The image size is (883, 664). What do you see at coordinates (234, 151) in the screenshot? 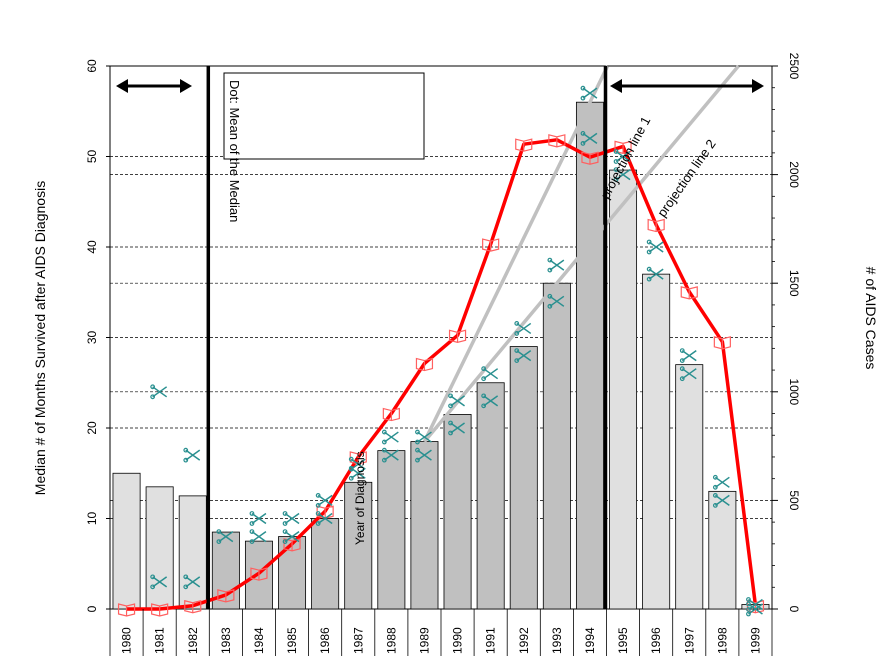
I see `legend-text: Dot: Mean of the Median` at bounding box center [234, 151].